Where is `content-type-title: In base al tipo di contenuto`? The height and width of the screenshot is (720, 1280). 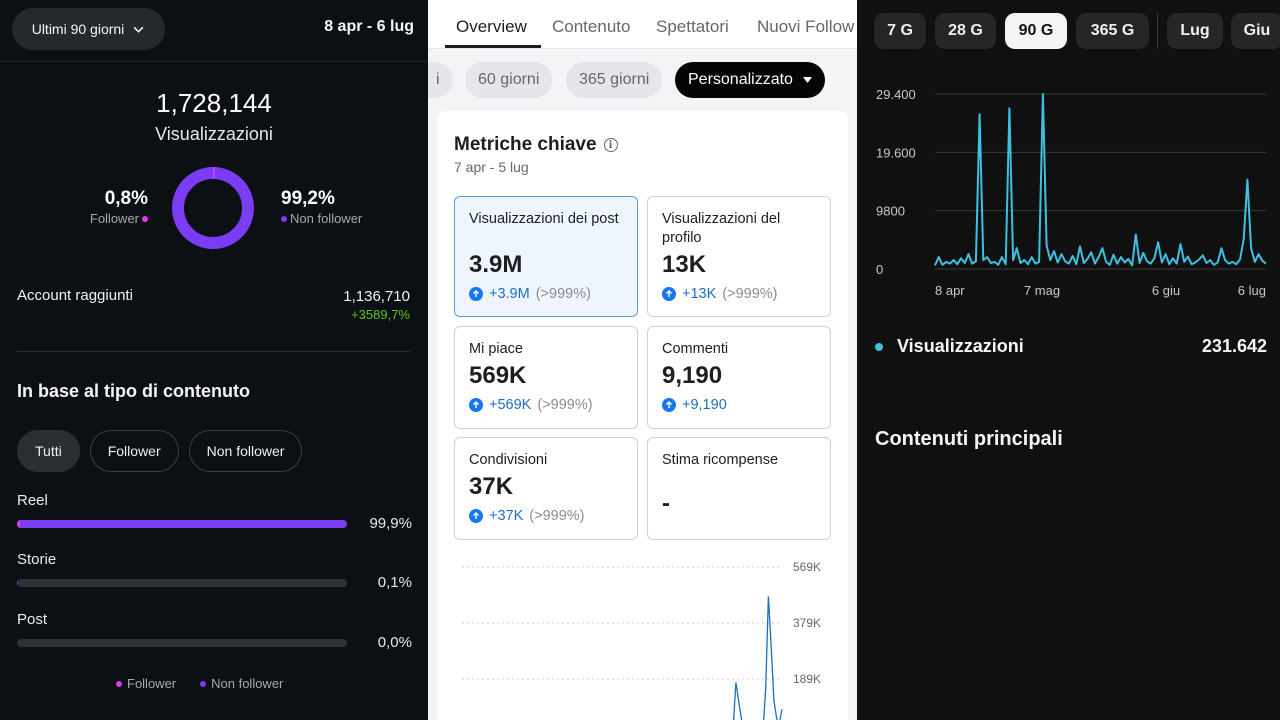 content-type-title: In base al tipo di contenuto is located at coordinates (134, 391).